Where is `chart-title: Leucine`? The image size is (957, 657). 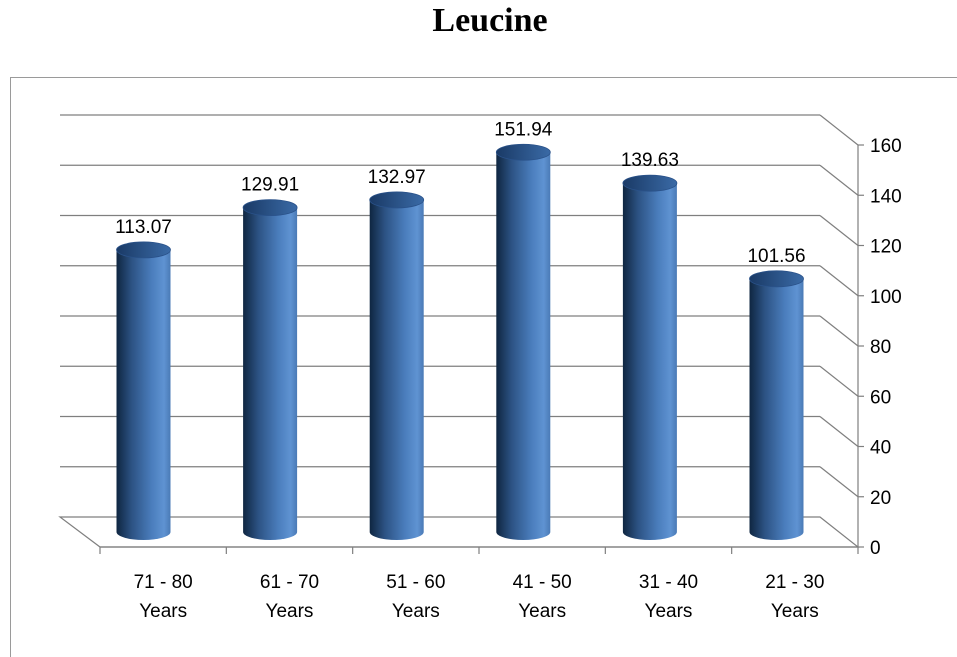
chart-title: Leucine is located at coordinates (490, 20).